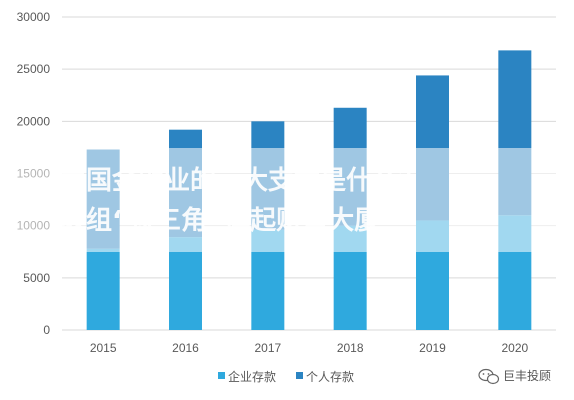 The image size is (574, 400). What do you see at coordinates (103, 289) in the screenshot?
I see `bar-corporate-2015` at bounding box center [103, 289].